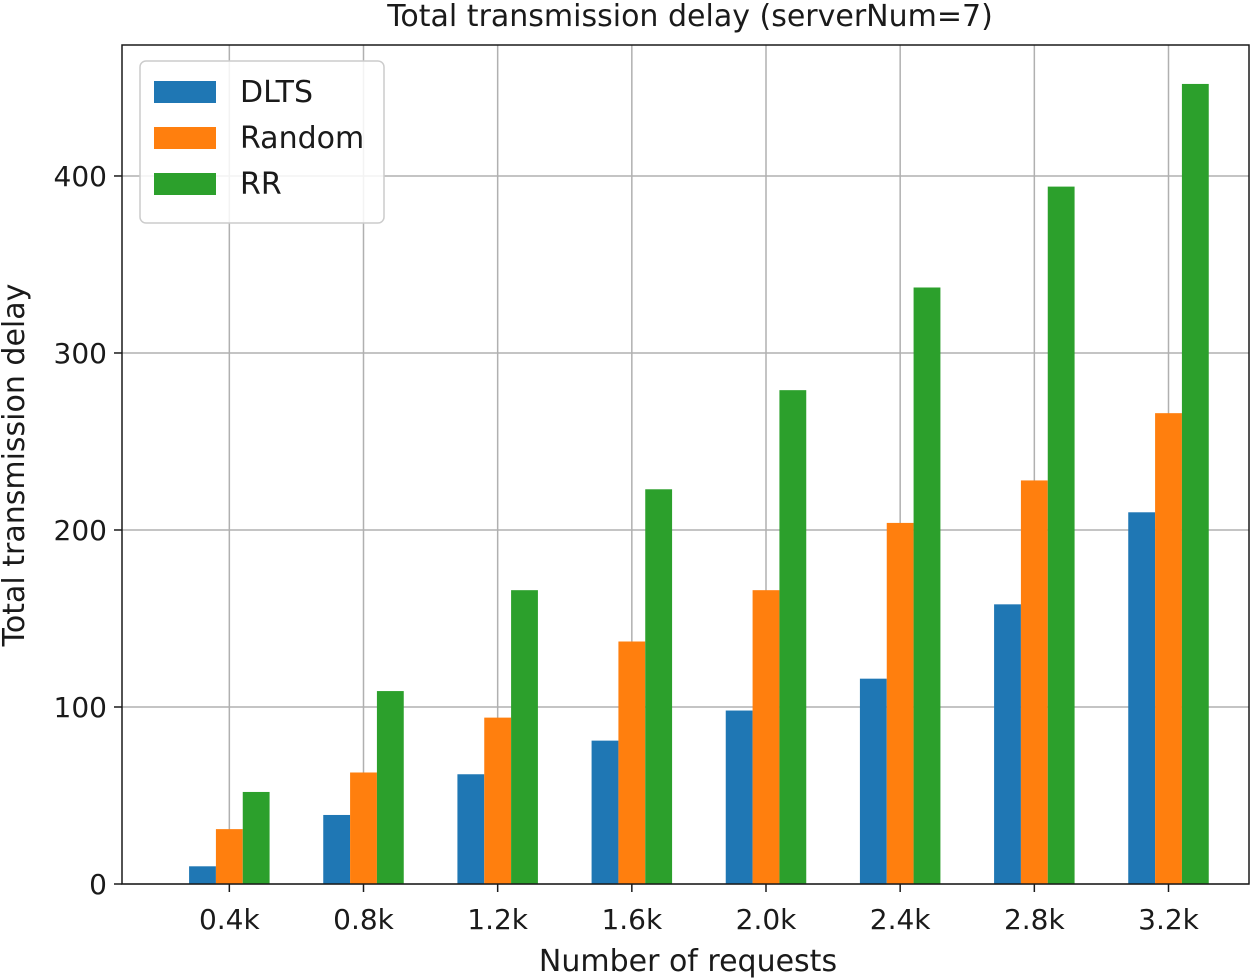  What do you see at coordinates (98, 884) in the screenshot?
I see `y-tick-label: 0` at bounding box center [98, 884].